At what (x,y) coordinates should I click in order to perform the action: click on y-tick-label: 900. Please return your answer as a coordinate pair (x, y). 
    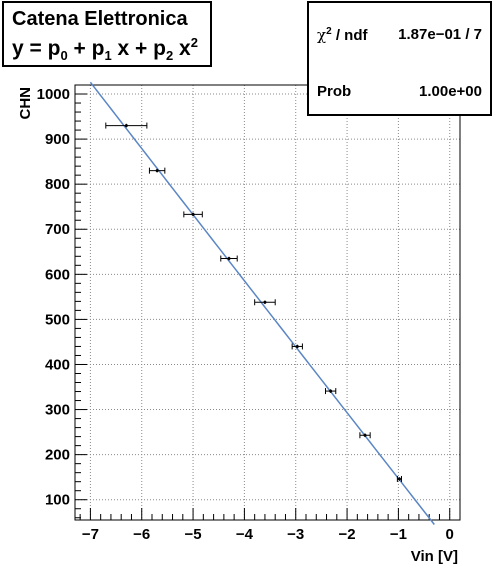
    Looking at the image, I should click on (57, 139).